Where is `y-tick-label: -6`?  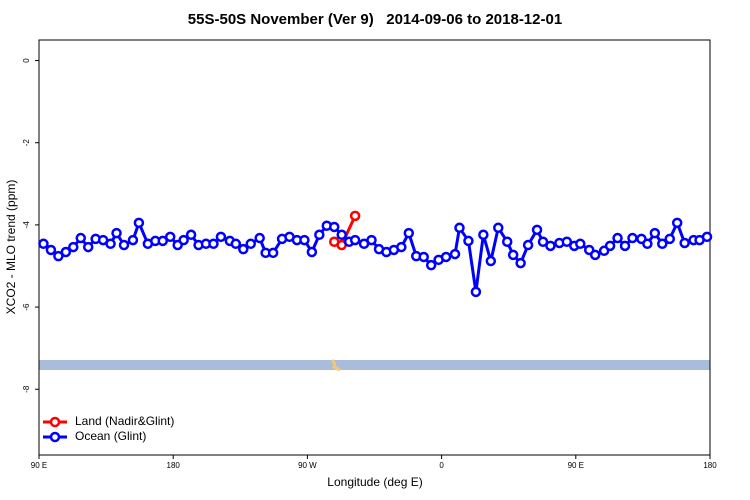 y-tick-label: -6 is located at coordinates (26, 307).